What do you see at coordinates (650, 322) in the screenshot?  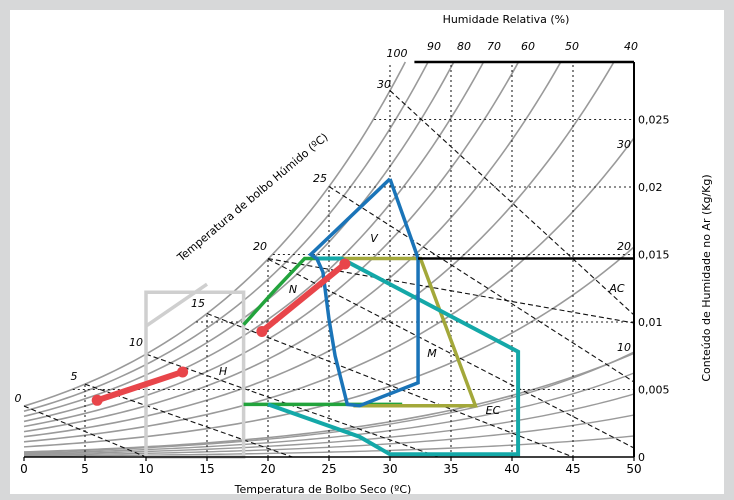 I see `y-tick-label: 0,01` at bounding box center [650, 322].